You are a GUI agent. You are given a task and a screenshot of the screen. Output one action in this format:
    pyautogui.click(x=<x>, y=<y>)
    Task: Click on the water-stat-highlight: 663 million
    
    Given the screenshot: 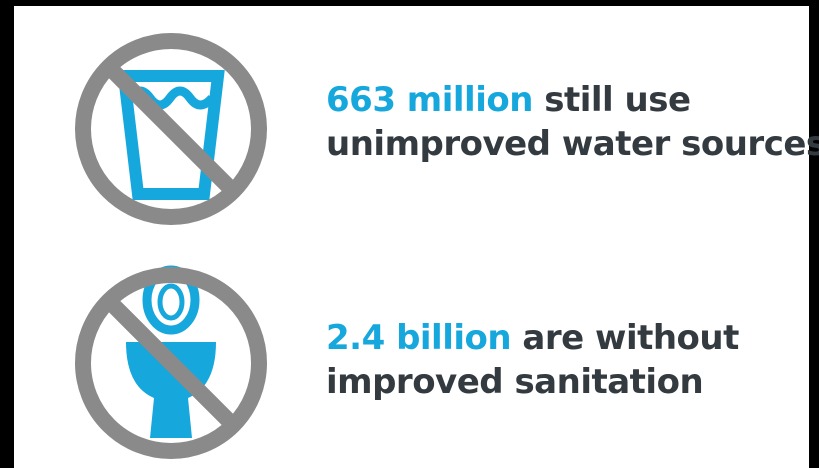 What is the action you would take?
    pyautogui.click(x=429, y=100)
    